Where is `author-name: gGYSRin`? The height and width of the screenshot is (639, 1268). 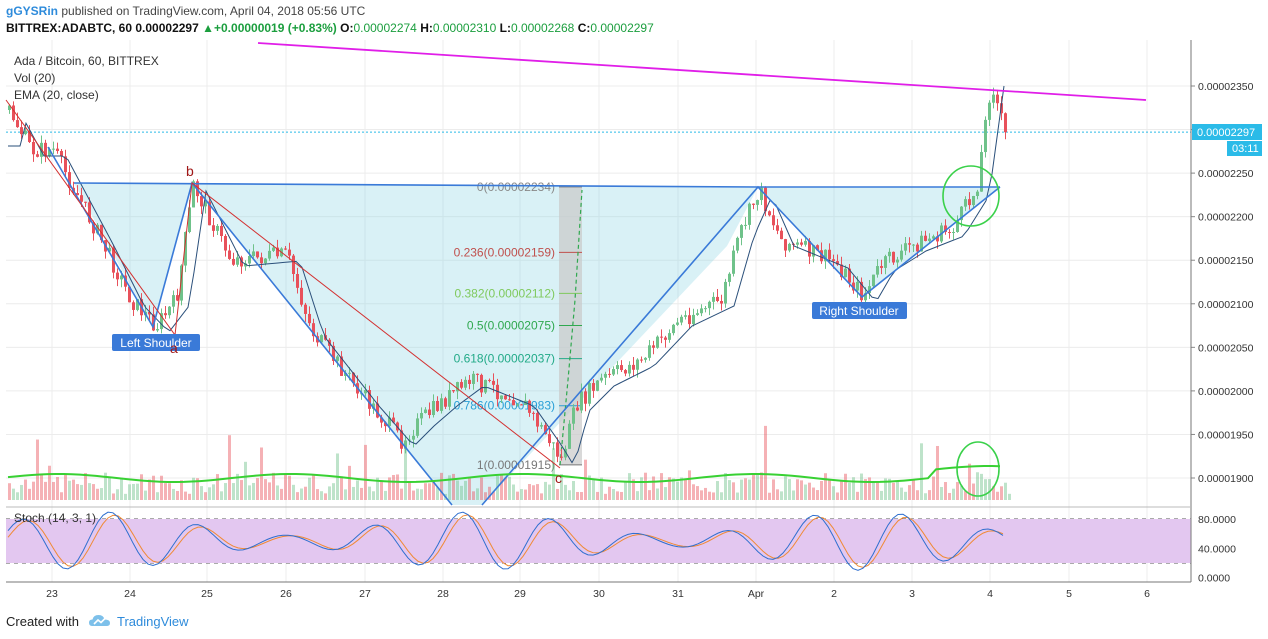
author-name: gGYSRin is located at coordinates (32, 11).